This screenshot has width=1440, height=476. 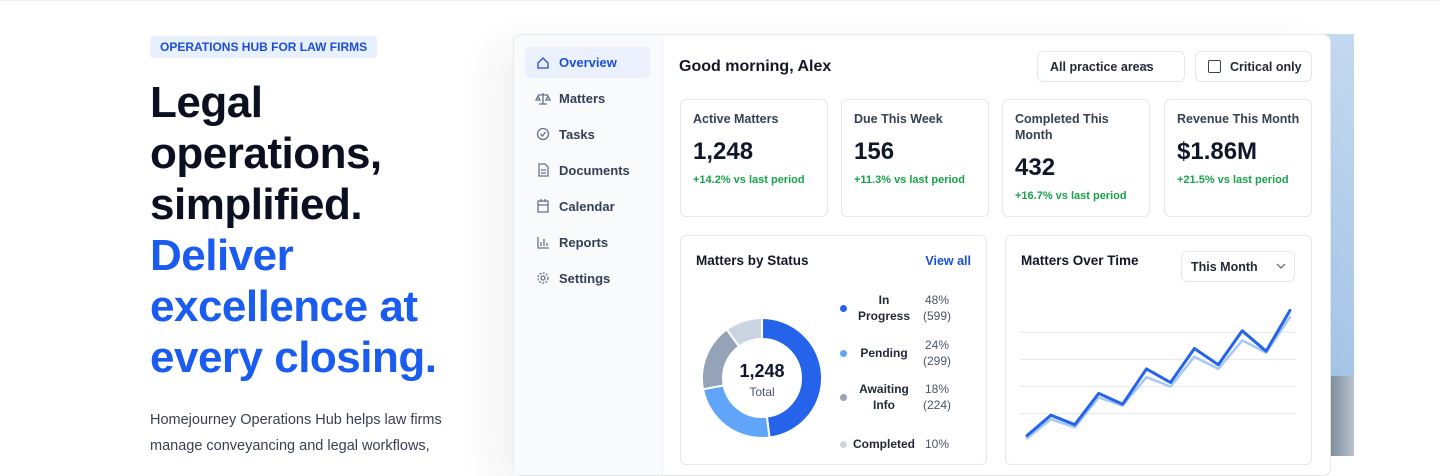 What do you see at coordinates (884, 353) in the screenshot?
I see `legend-label: Pending` at bounding box center [884, 353].